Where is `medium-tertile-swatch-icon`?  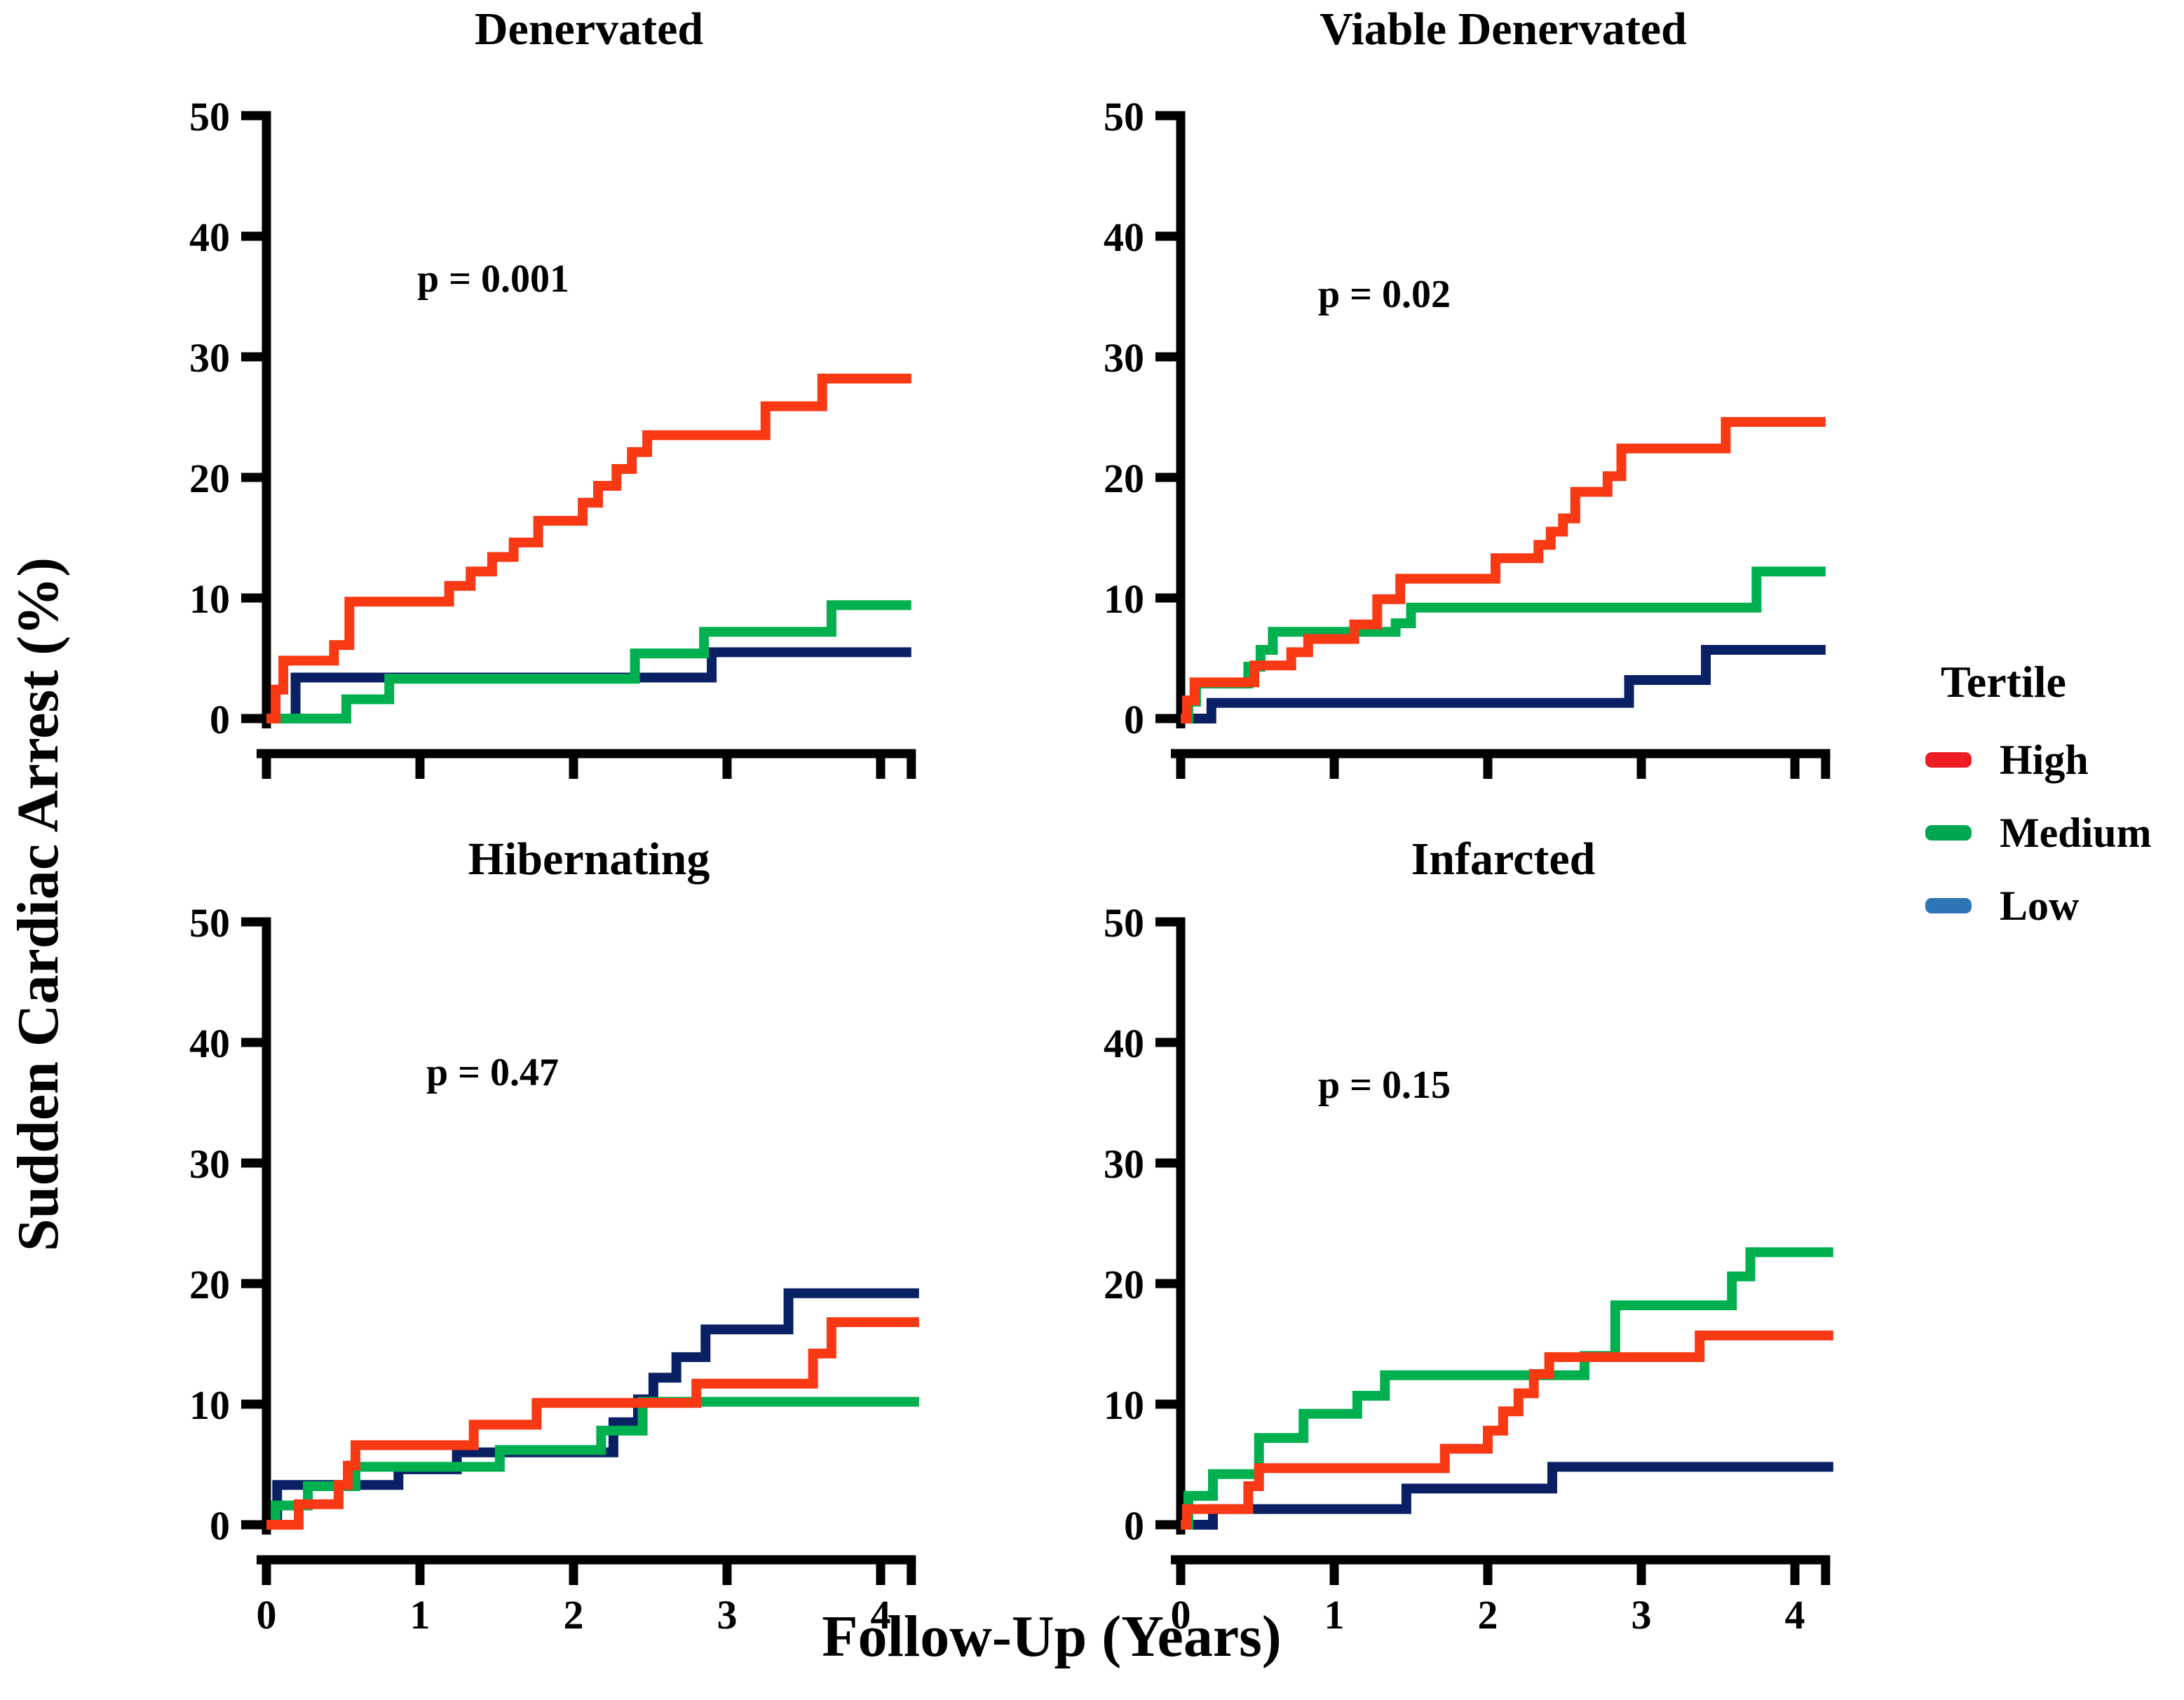 medium-tertile-swatch-icon is located at coordinates (1949, 833).